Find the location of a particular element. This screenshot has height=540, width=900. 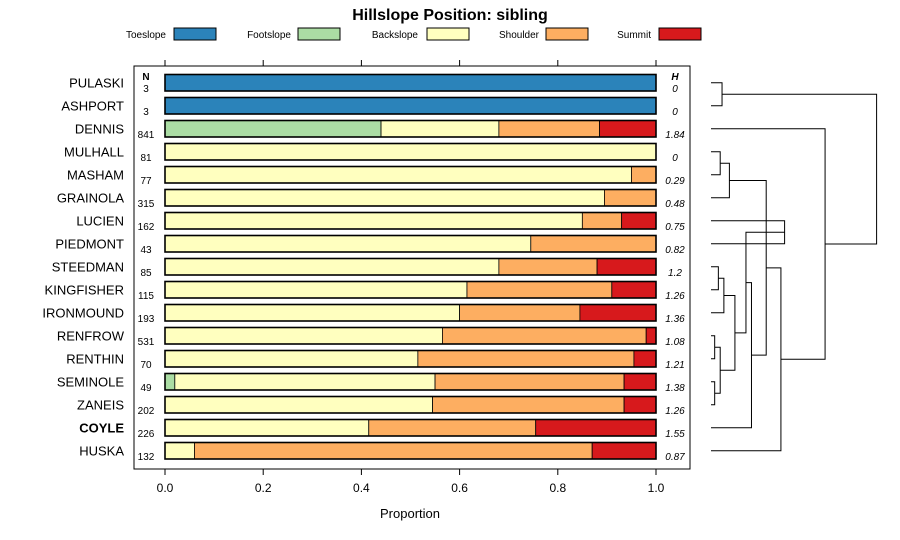

category-label-masham: MASHAM is located at coordinates (95, 174).